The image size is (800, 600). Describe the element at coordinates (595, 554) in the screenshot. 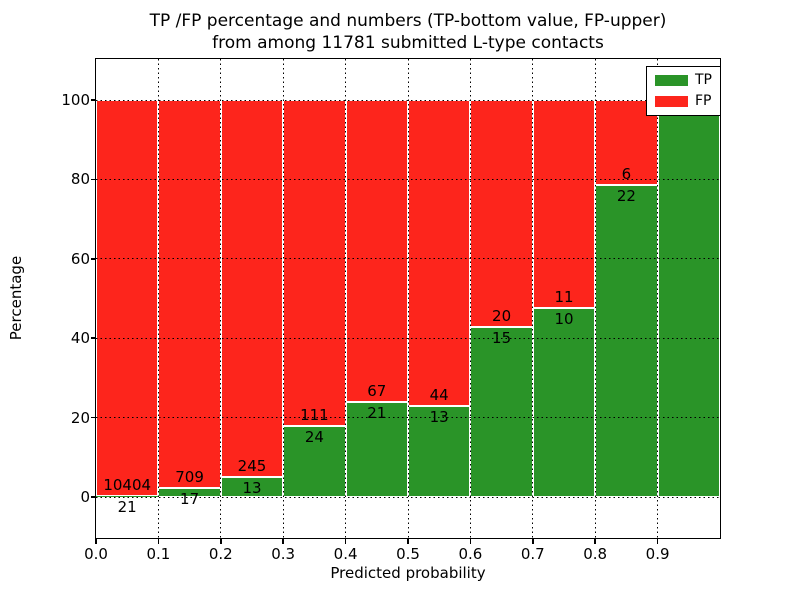

I see `x-tick-label: 0.8` at that location.